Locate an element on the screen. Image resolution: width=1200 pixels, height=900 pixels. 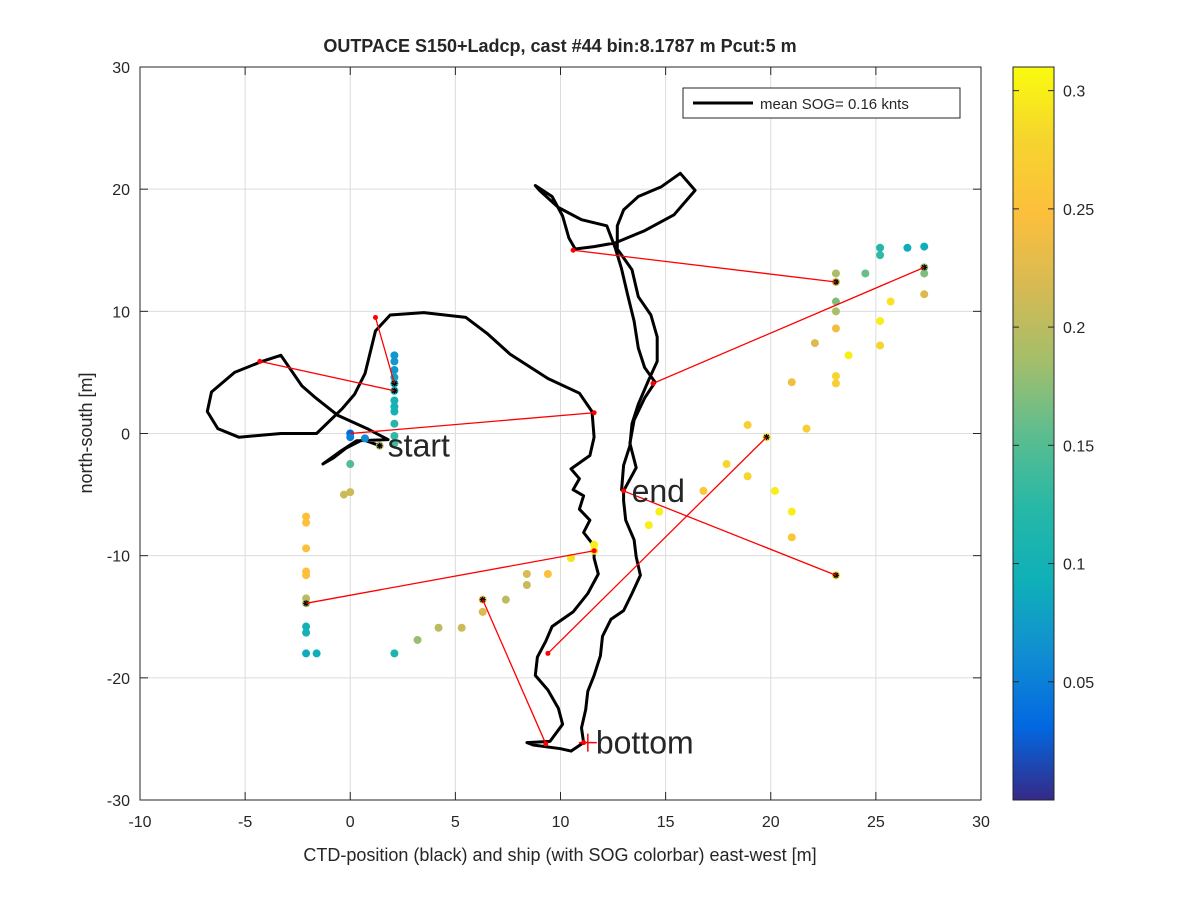
y-tick-label: 30 is located at coordinates (121, 68).